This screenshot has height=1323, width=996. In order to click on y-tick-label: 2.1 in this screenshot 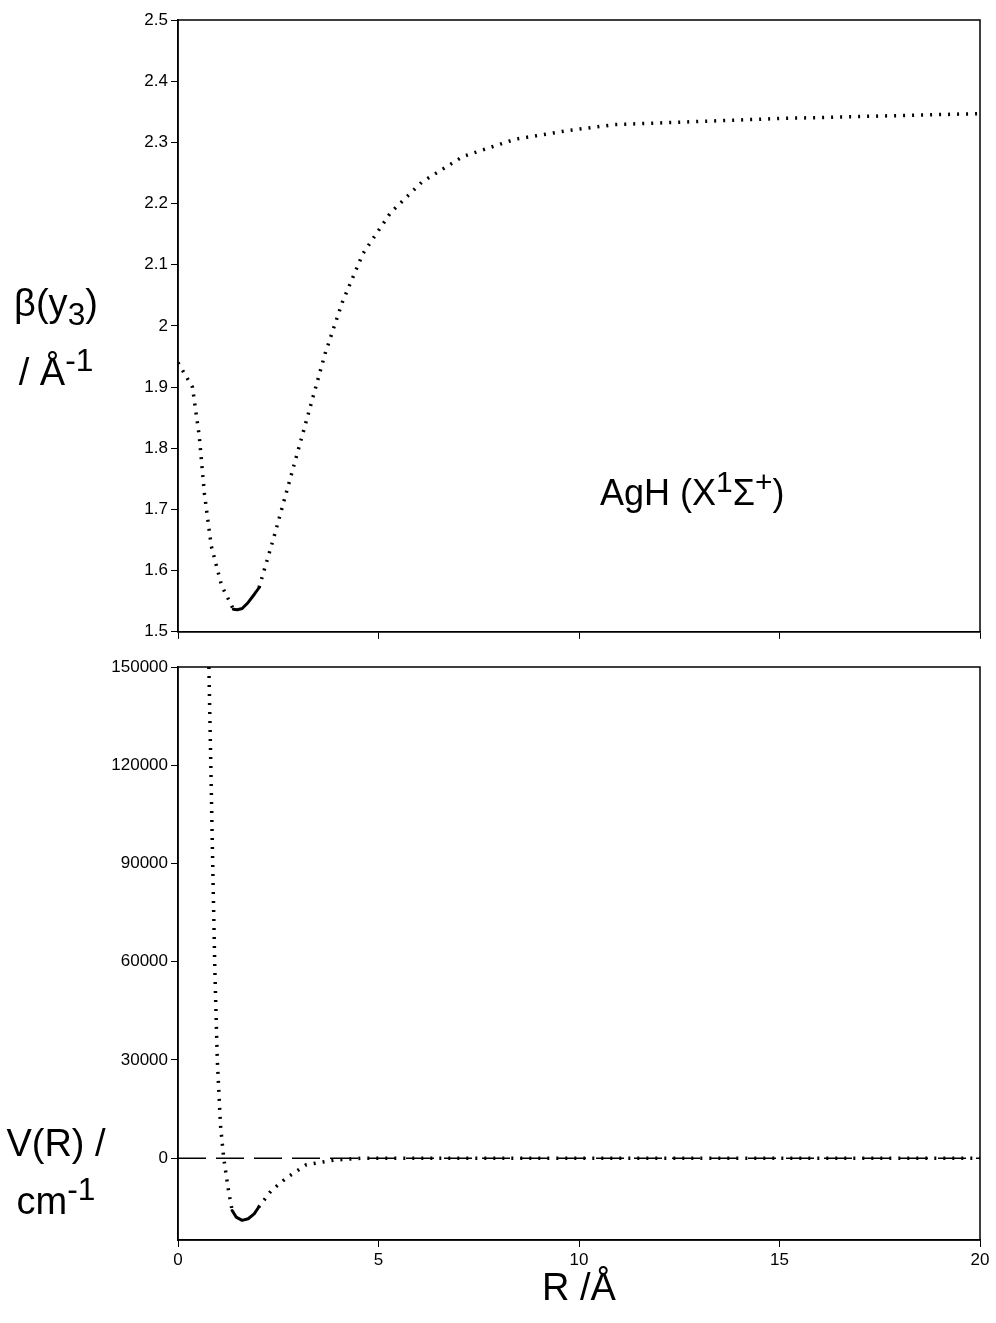, I will do `click(156, 264)`.